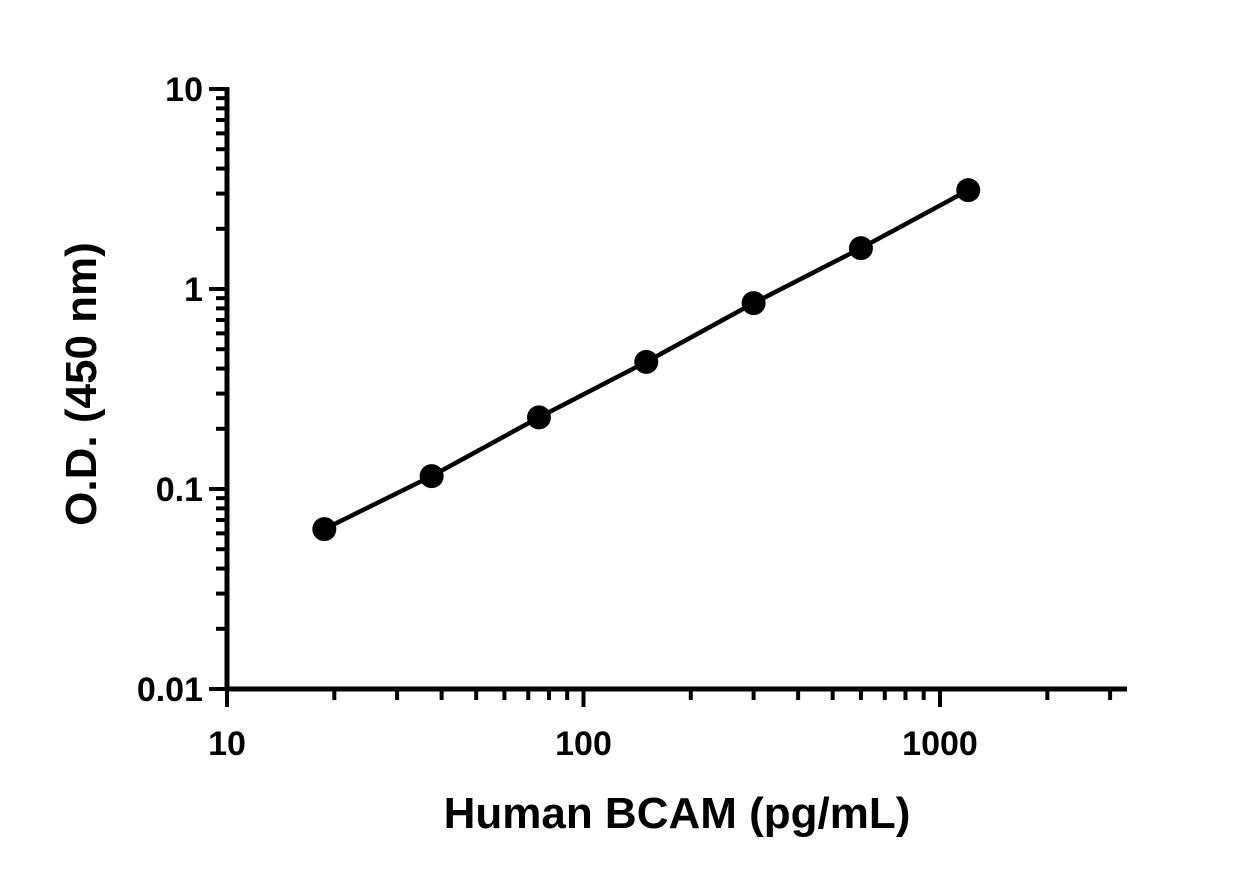  Describe the element at coordinates (170, 690) in the screenshot. I see `y-tick-label: 0.01` at that location.